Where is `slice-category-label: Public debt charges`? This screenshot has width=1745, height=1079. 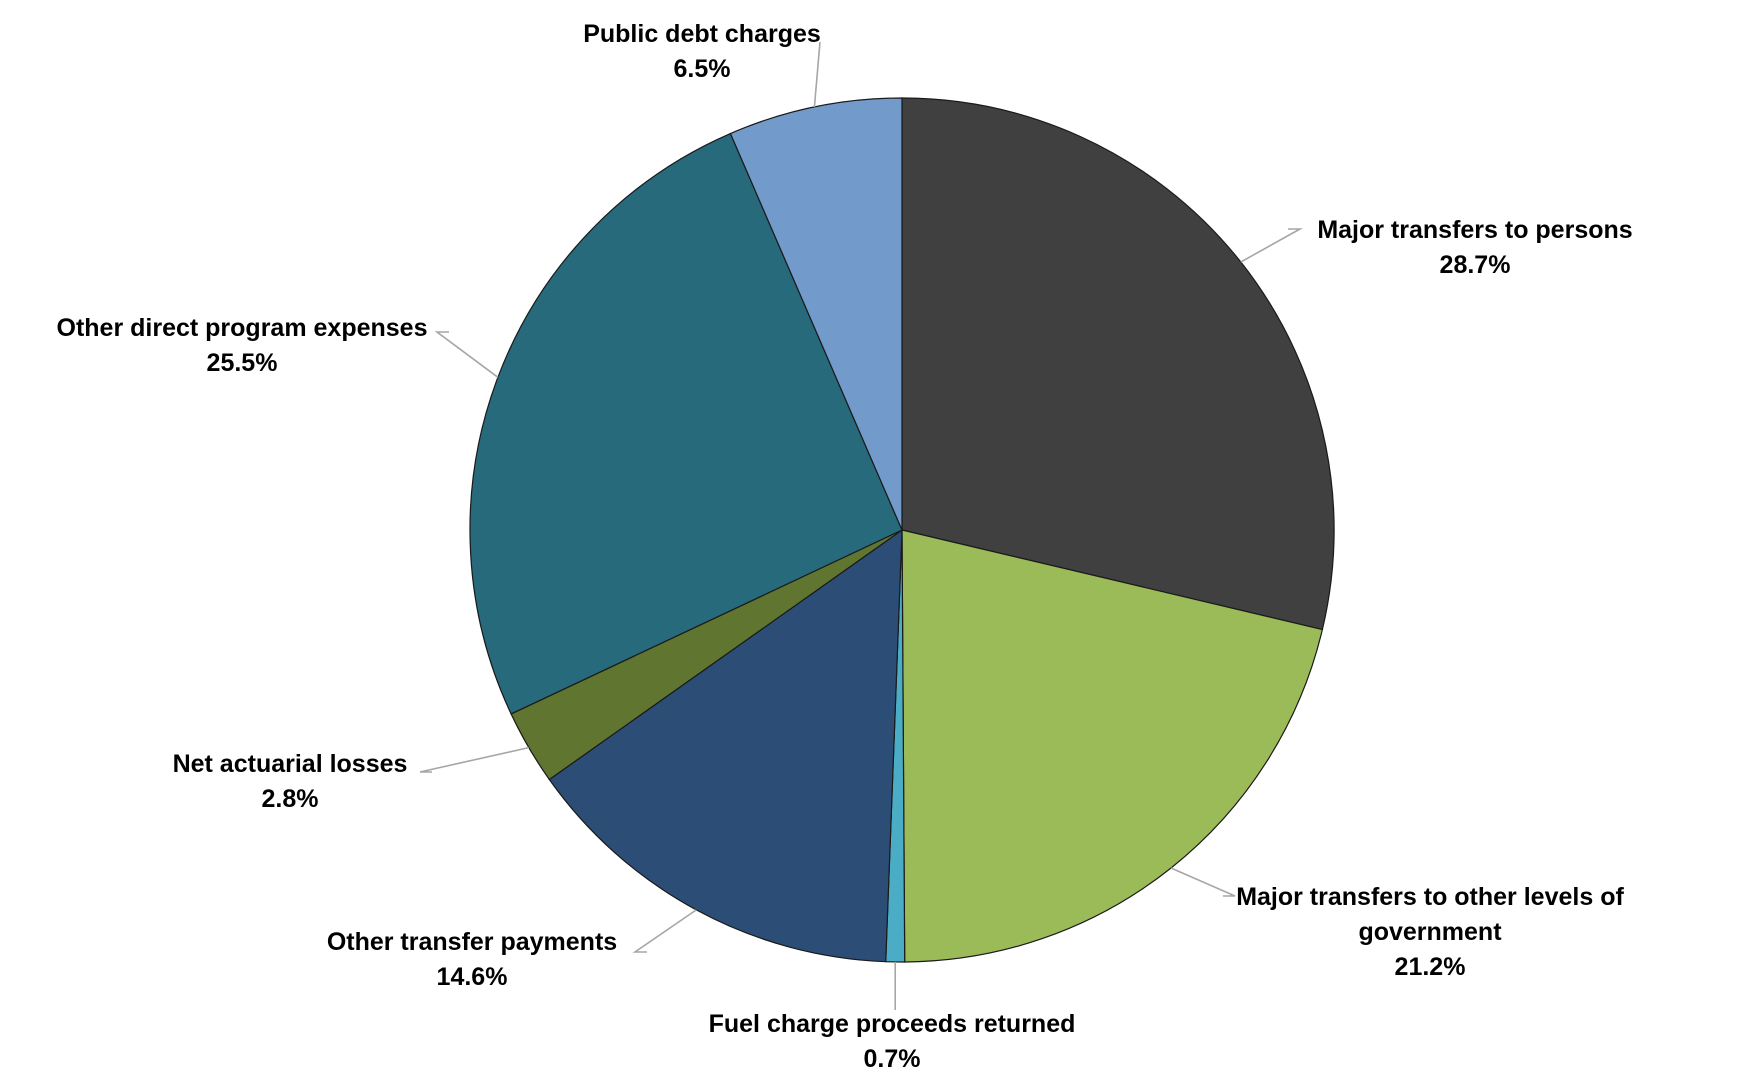
slice-category-label: Public debt charges is located at coordinates (702, 34).